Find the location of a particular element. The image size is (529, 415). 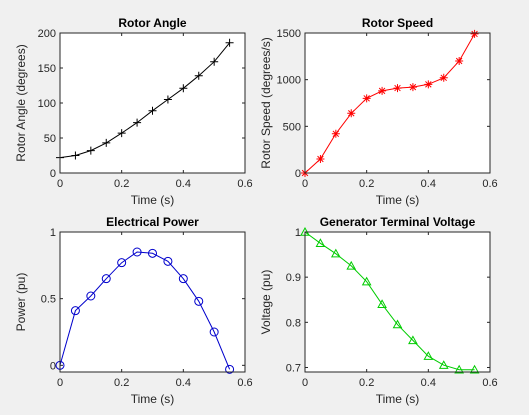

y-axis-label: Rotor Angle (degrees) is located at coordinates (21, 102).